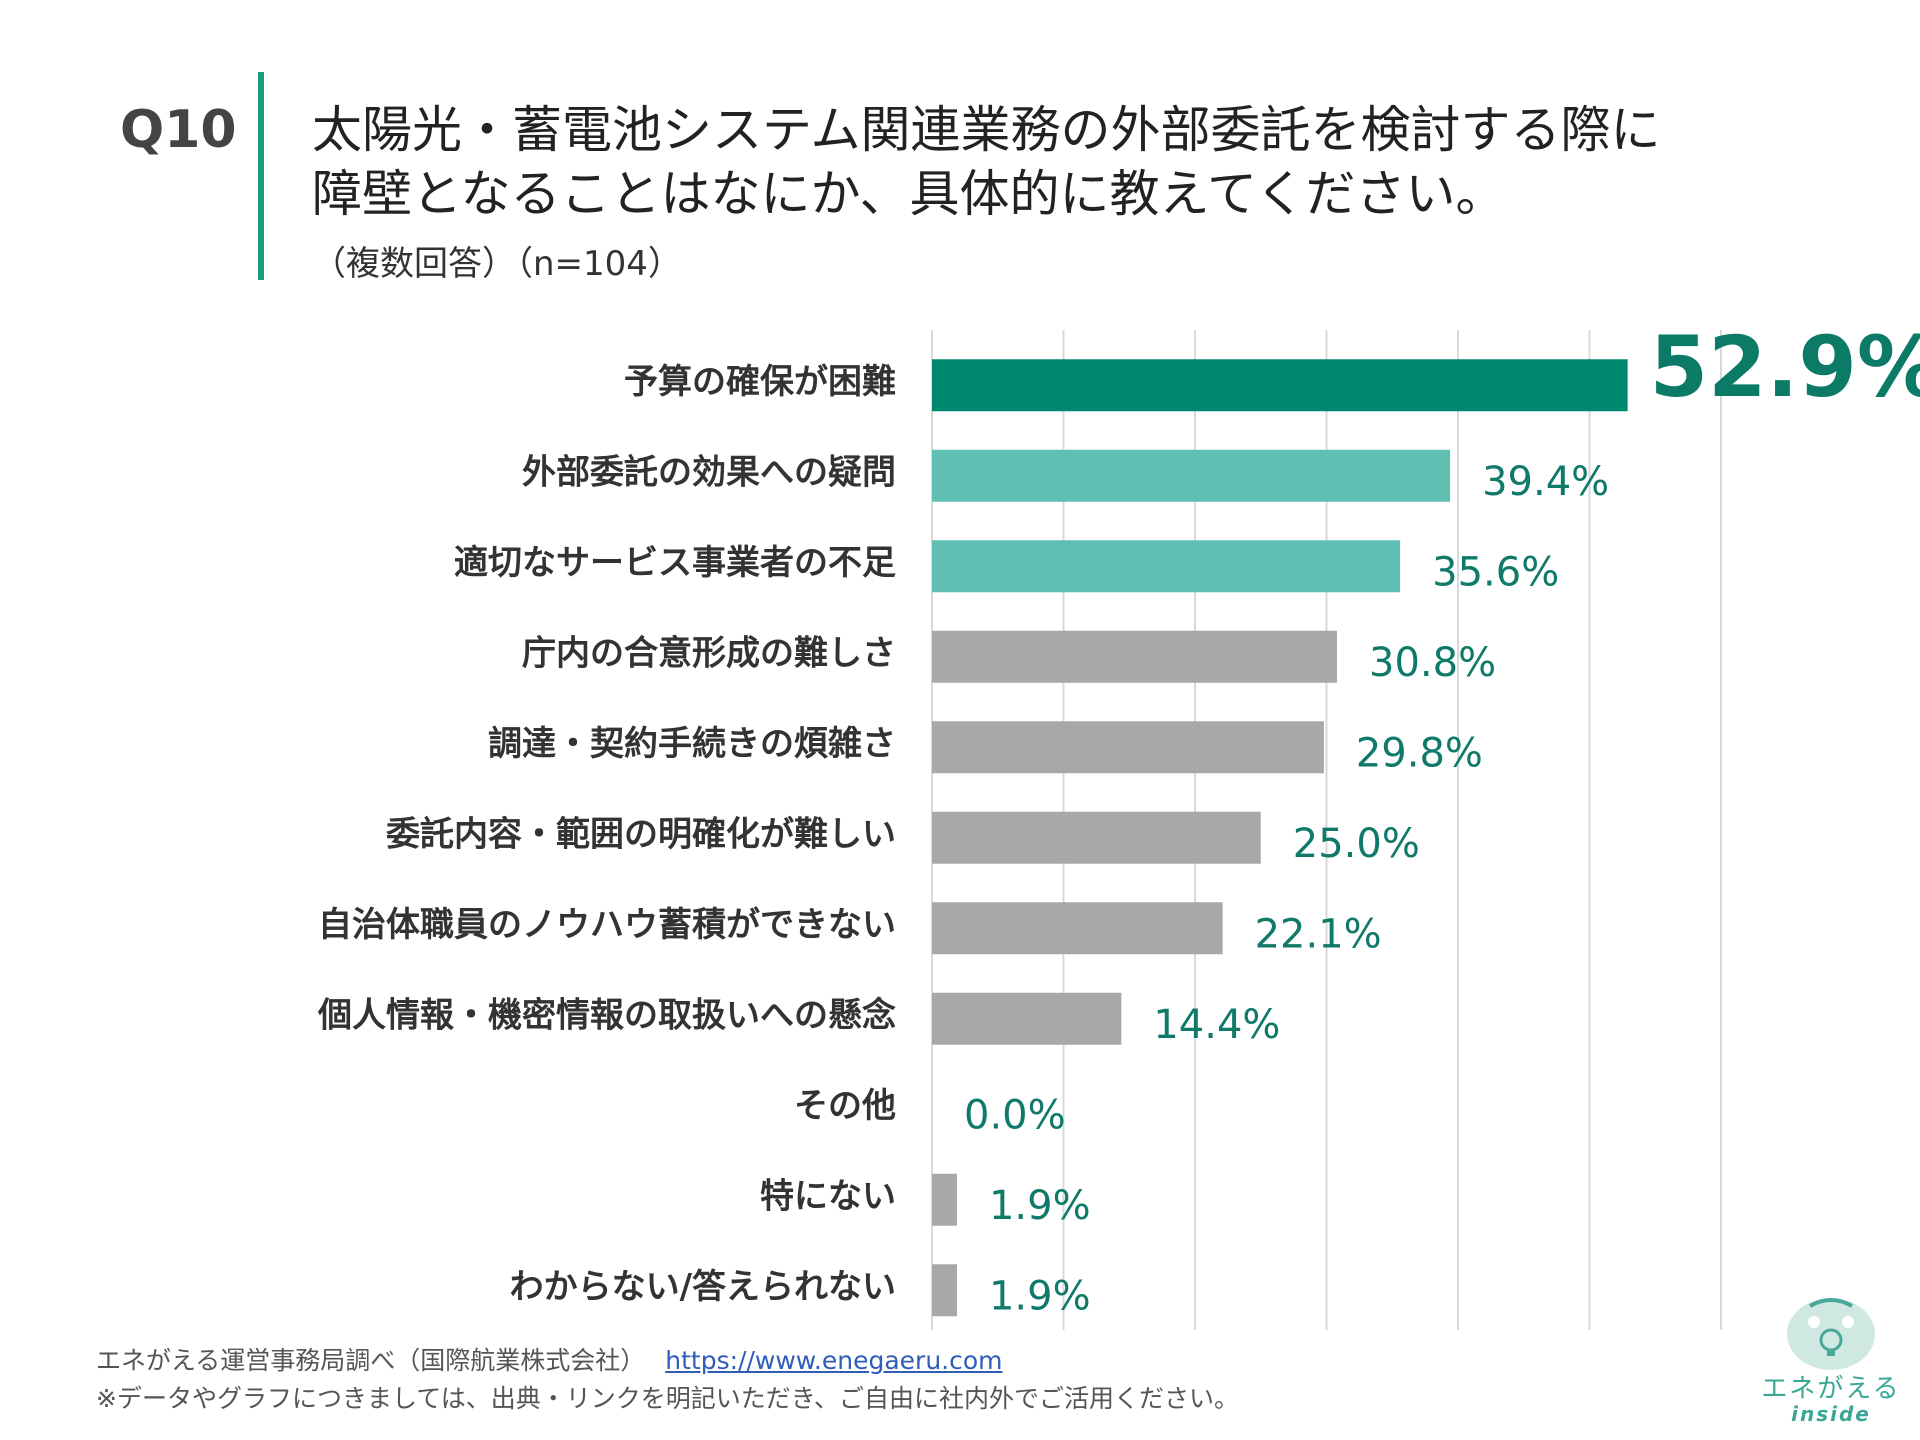  I want to click on title-accent-bar, so click(261, 176).